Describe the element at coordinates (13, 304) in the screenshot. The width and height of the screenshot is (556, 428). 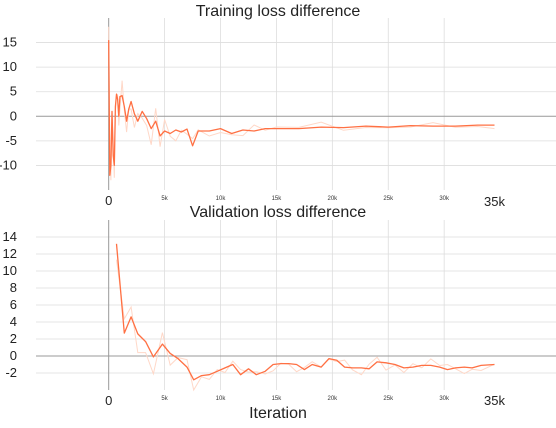
I see `y-tick-label: 6` at that location.